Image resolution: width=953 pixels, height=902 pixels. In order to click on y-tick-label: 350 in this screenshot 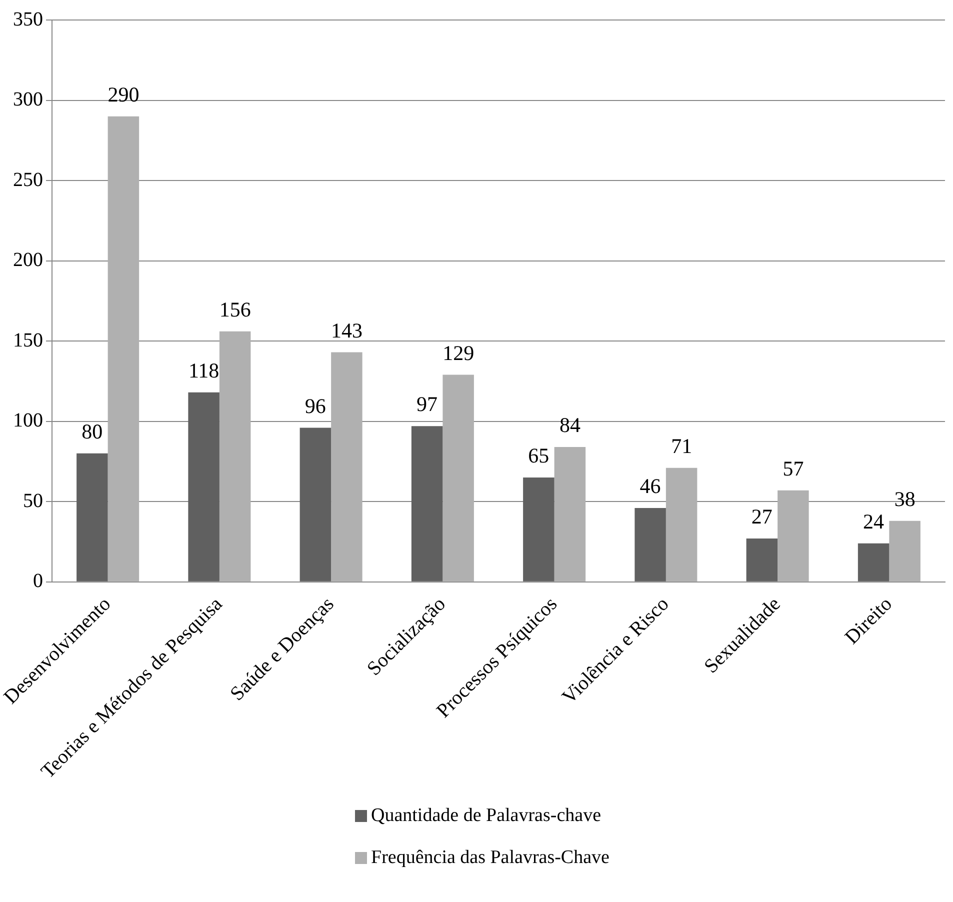, I will do `click(28, 19)`.